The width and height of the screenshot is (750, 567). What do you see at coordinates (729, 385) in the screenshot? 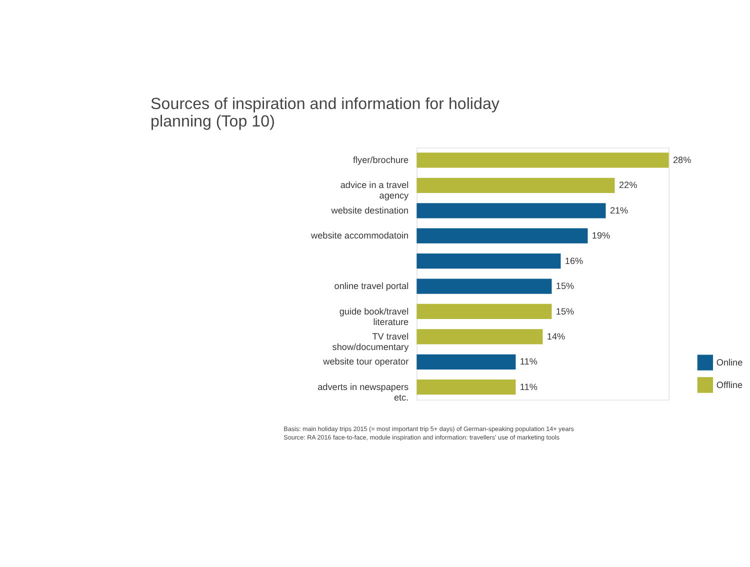
I see `legend-label: Offline` at bounding box center [729, 385].